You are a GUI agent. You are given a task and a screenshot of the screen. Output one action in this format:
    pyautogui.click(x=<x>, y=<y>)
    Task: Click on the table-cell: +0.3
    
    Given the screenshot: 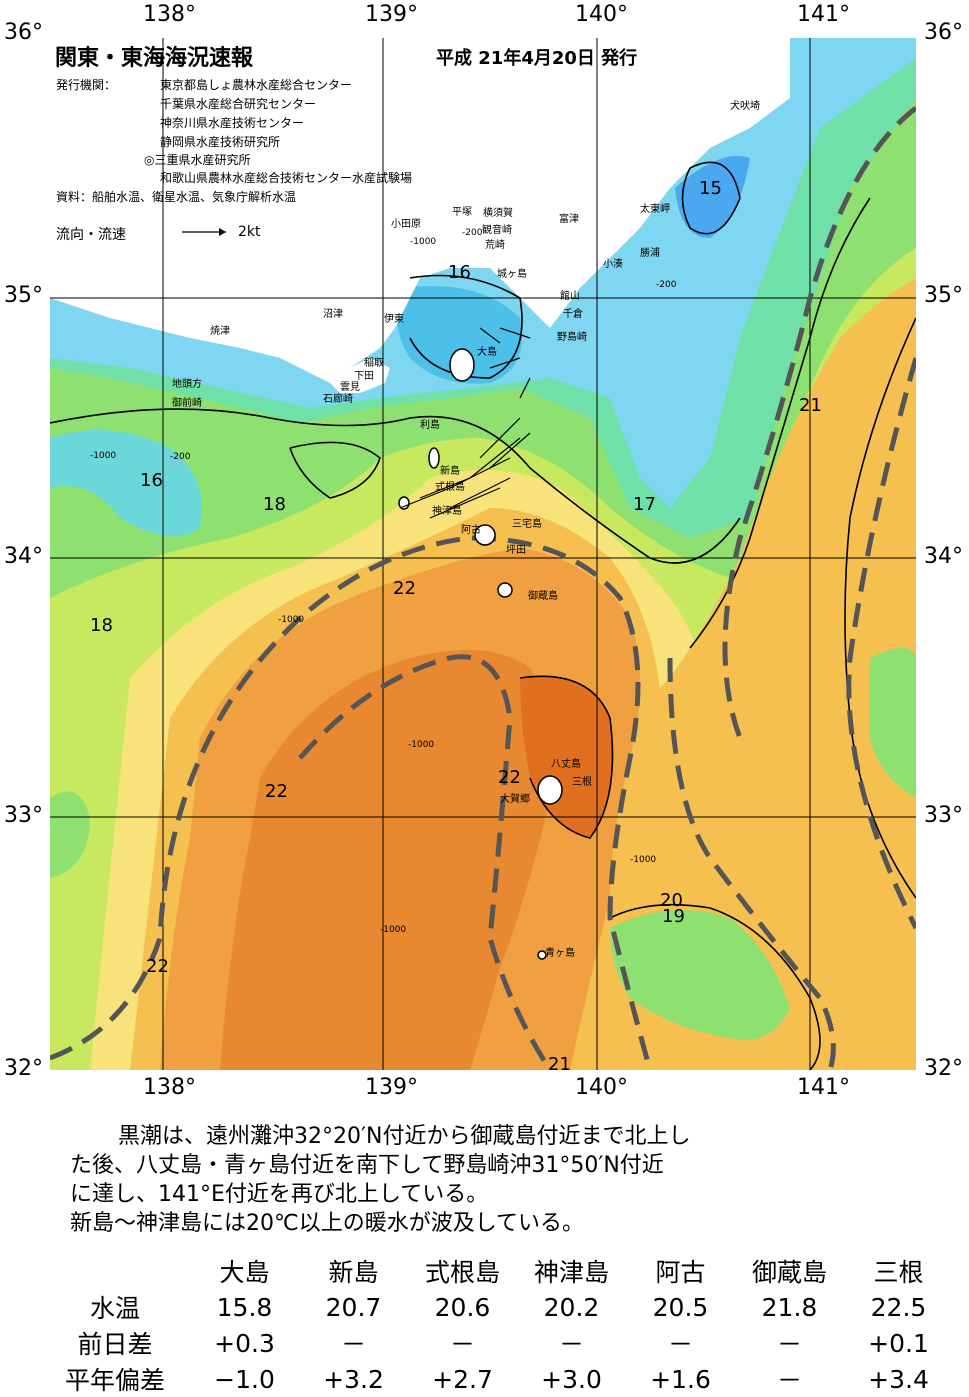 What is the action you would take?
    pyautogui.click(x=244, y=1343)
    